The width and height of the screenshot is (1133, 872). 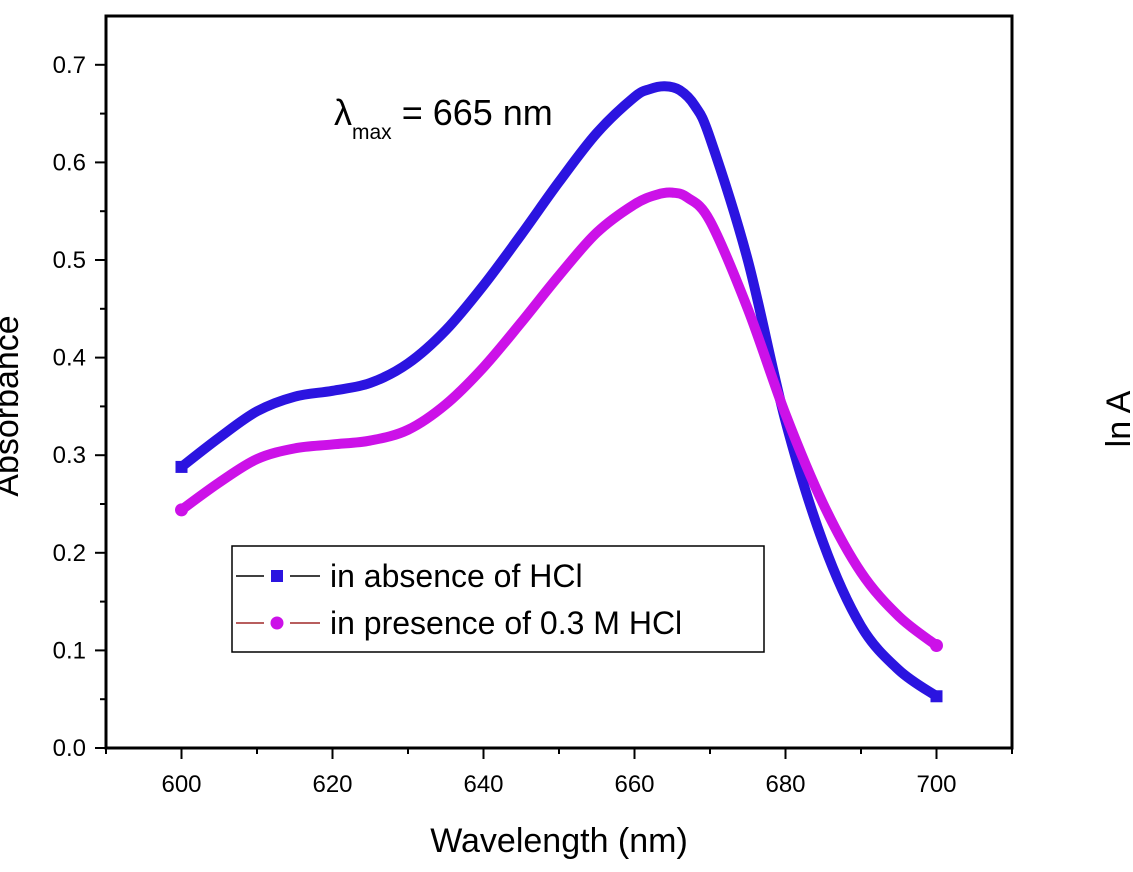 I want to click on y-tick-label: 0.6, so click(x=69, y=162).